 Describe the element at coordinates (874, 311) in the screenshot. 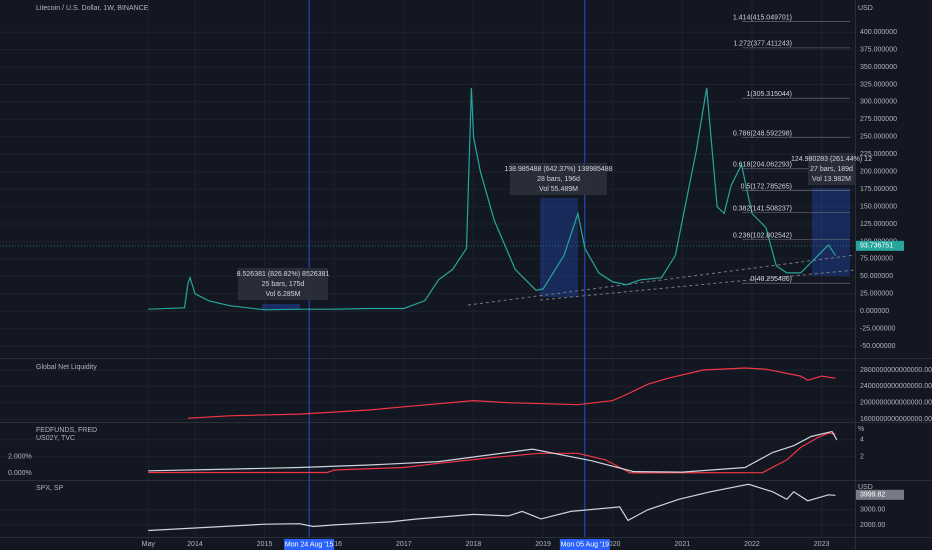

I see `y-tick-label: 0.000000` at that location.